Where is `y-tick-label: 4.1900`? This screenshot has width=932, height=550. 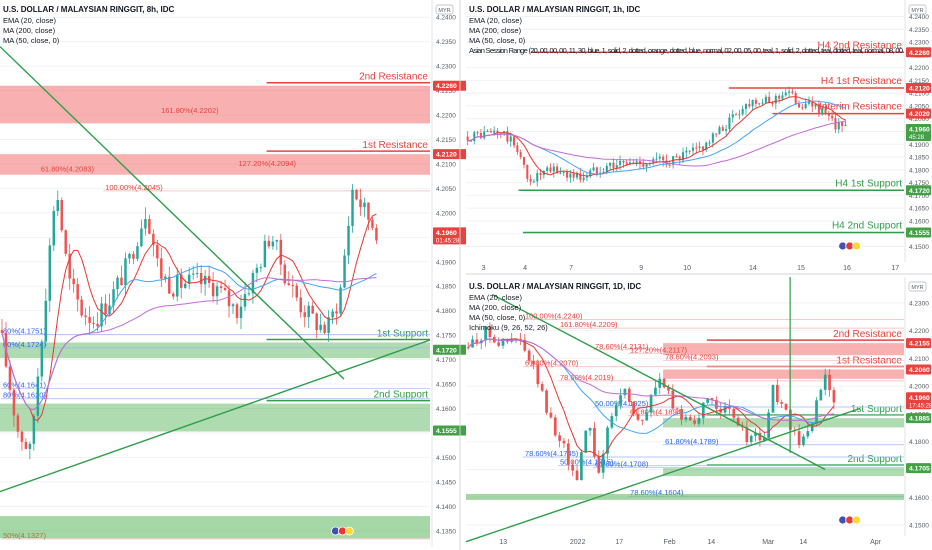
y-tick-label: 4.1900 is located at coordinates (446, 262).